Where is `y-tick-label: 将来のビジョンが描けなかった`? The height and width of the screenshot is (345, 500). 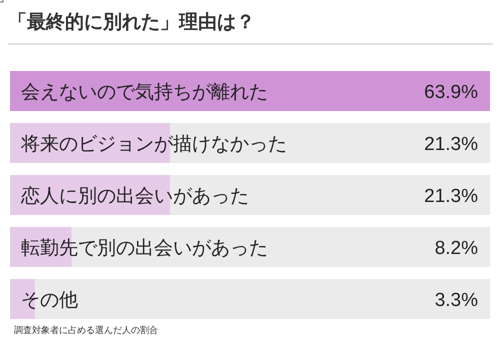
y-tick-label: 将来のビジョンが描けなかった is located at coordinates (153, 144).